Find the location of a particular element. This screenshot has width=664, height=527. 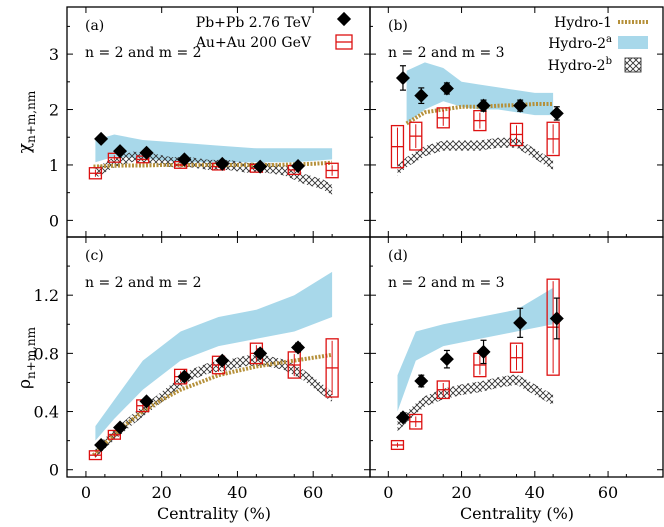

y-tick-label-c-1: 0.4 is located at coordinates (46, 412).